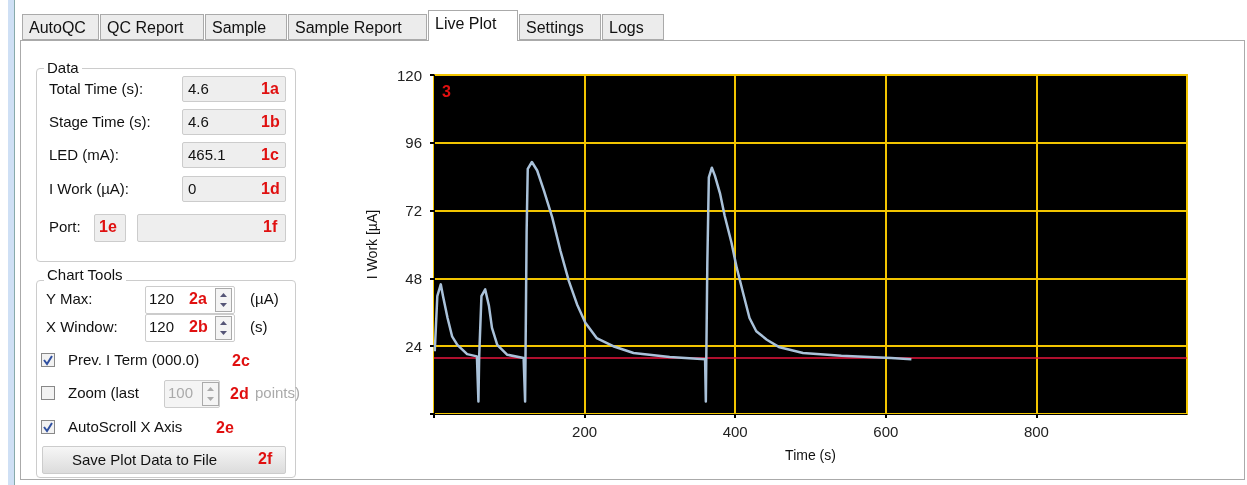  Describe the element at coordinates (1036, 431) in the screenshot. I see `x-tick-label: 800` at that location.